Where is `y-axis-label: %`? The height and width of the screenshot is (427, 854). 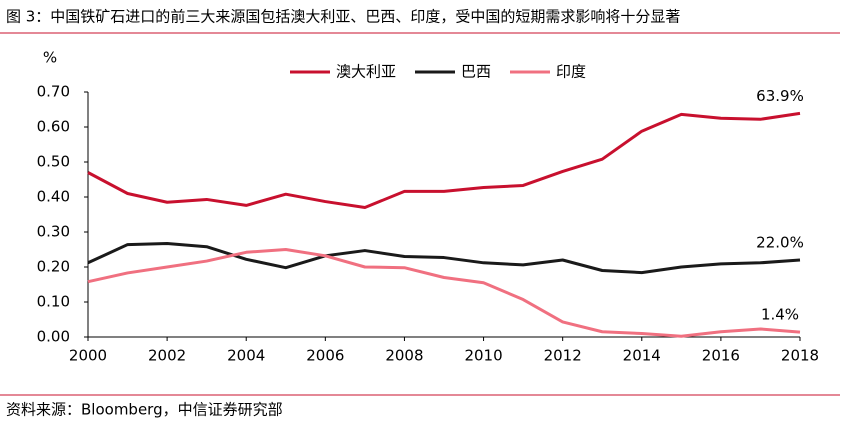
y-axis-label: % is located at coordinates (50, 58).